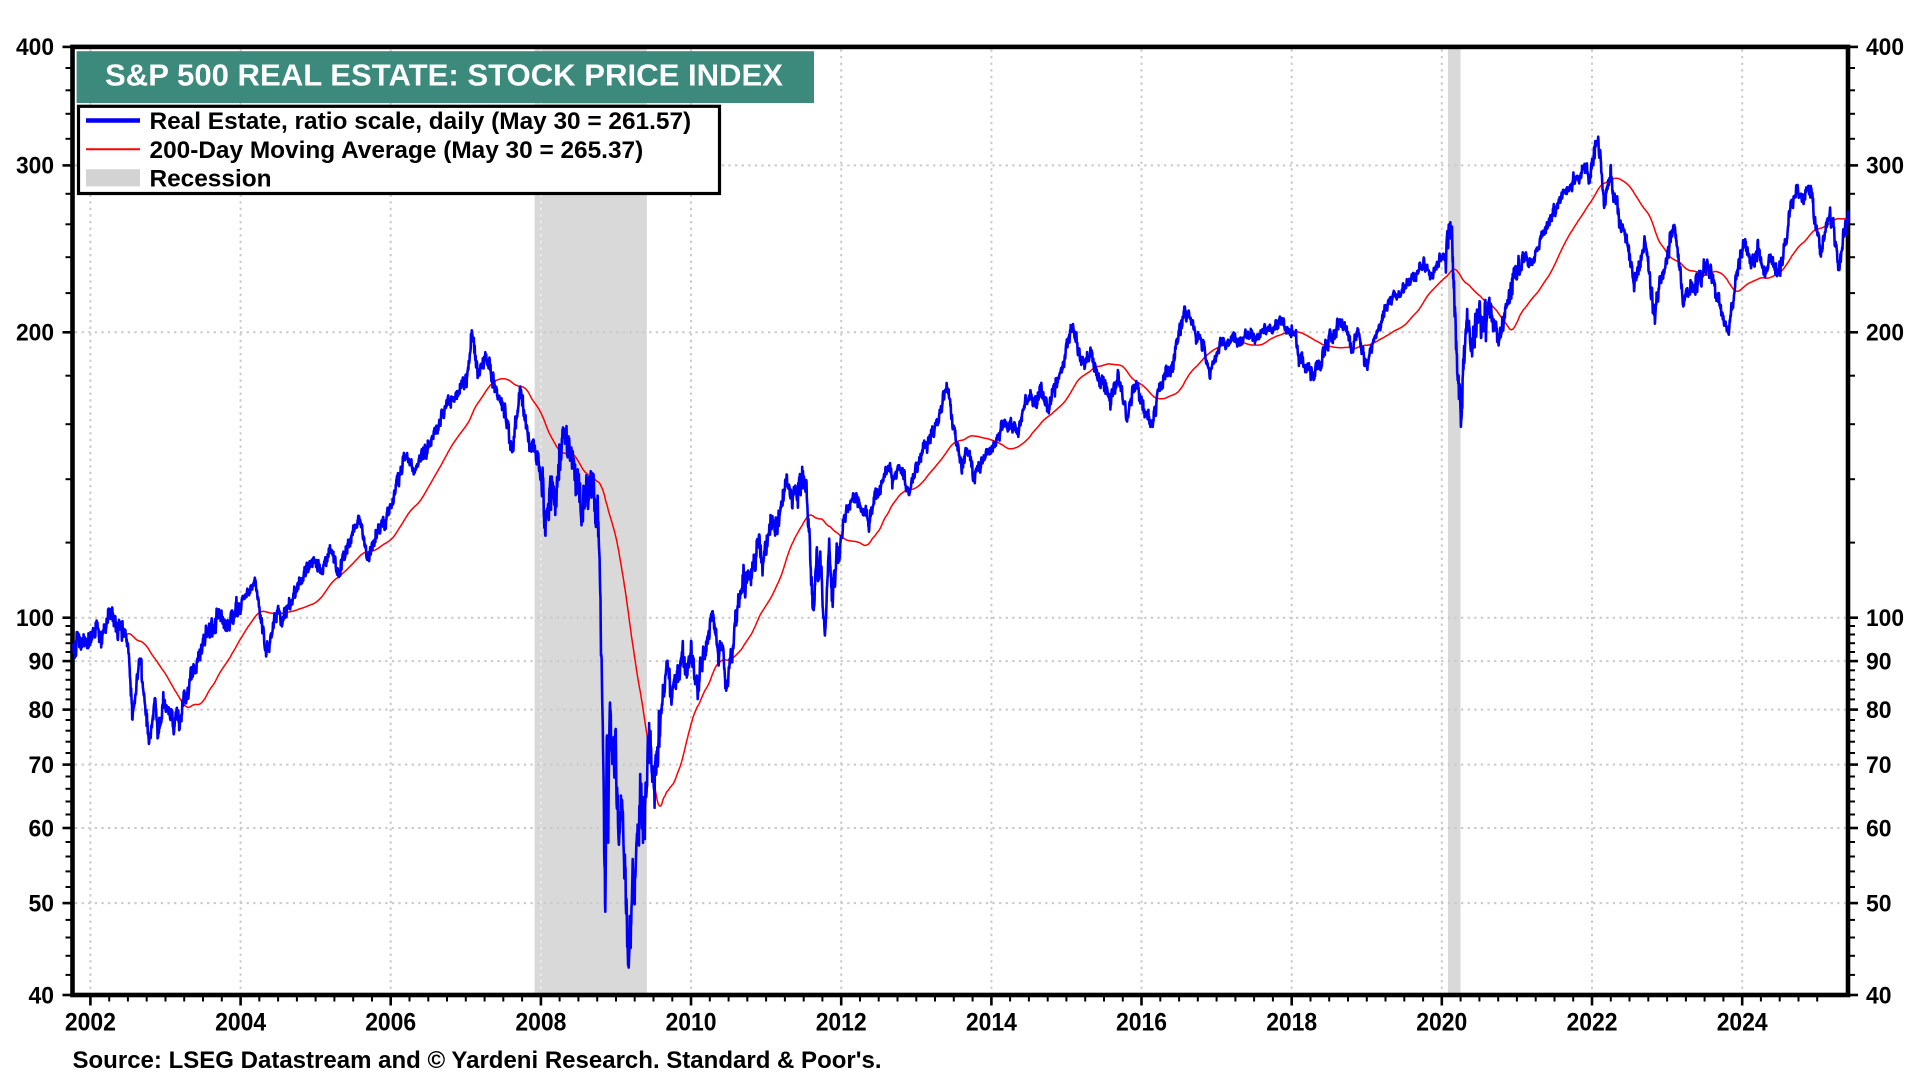 The width and height of the screenshot is (1920, 1080). Describe the element at coordinates (540, 1022) in the screenshot. I see `svg-text: 2008` at that location.